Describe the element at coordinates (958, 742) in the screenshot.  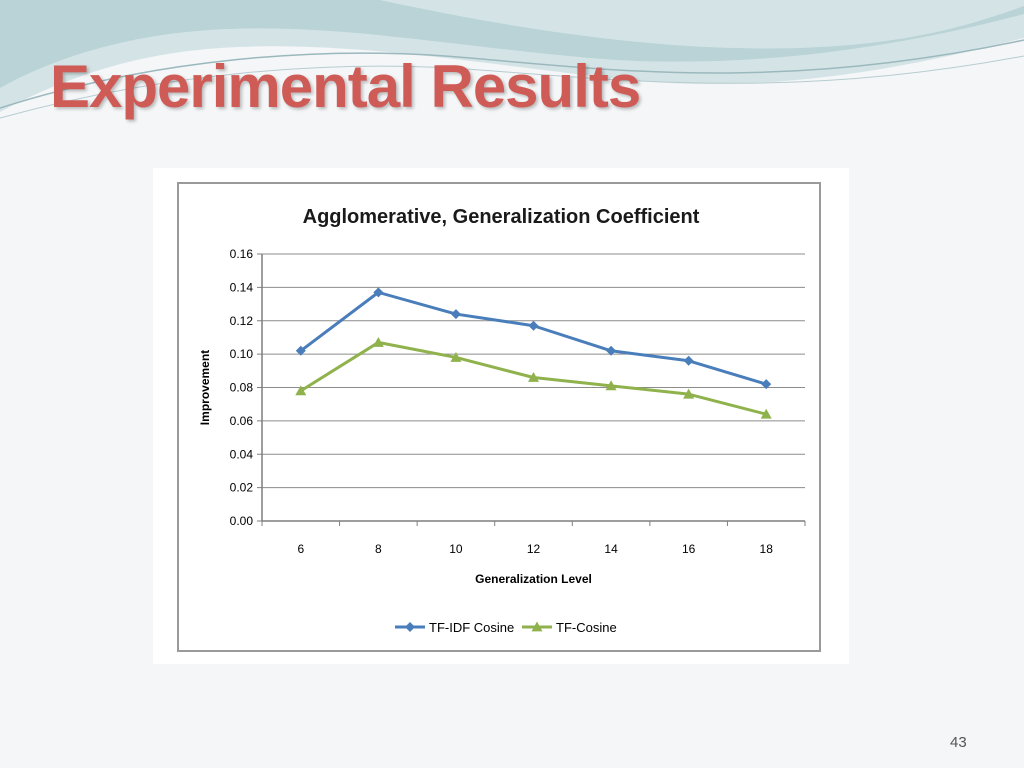
I see `page-number: 43` at that location.